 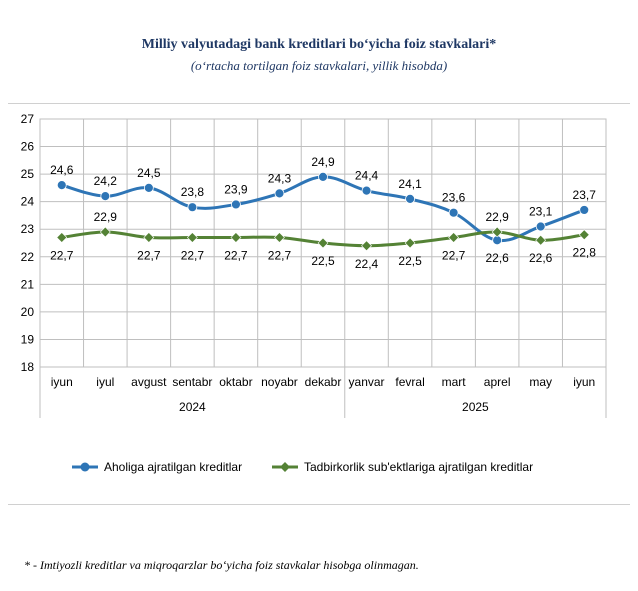 What do you see at coordinates (105, 382) in the screenshot?
I see `x-tick-label: iyul` at bounding box center [105, 382].